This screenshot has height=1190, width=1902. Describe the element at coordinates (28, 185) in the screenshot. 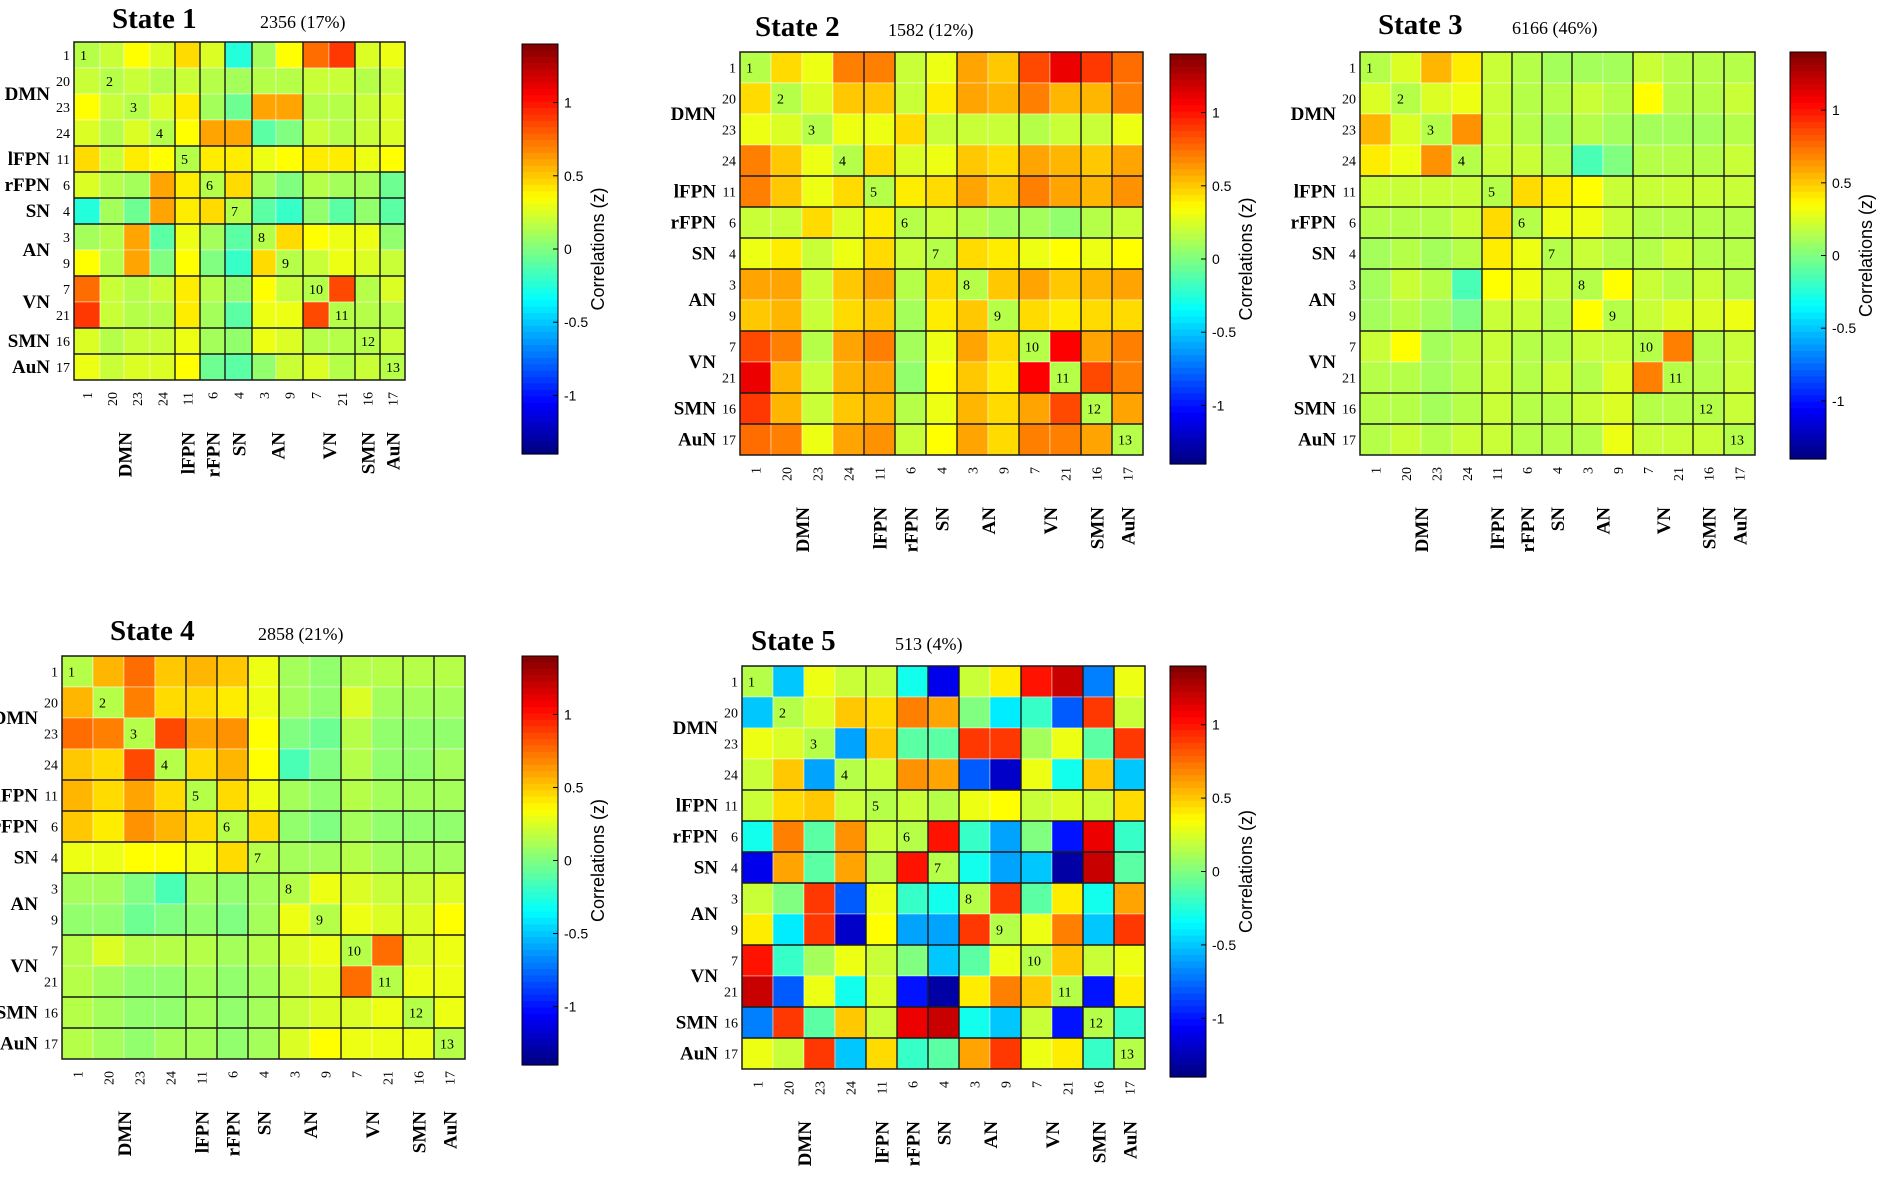

I see `row-network-label: rFPN` at that location.